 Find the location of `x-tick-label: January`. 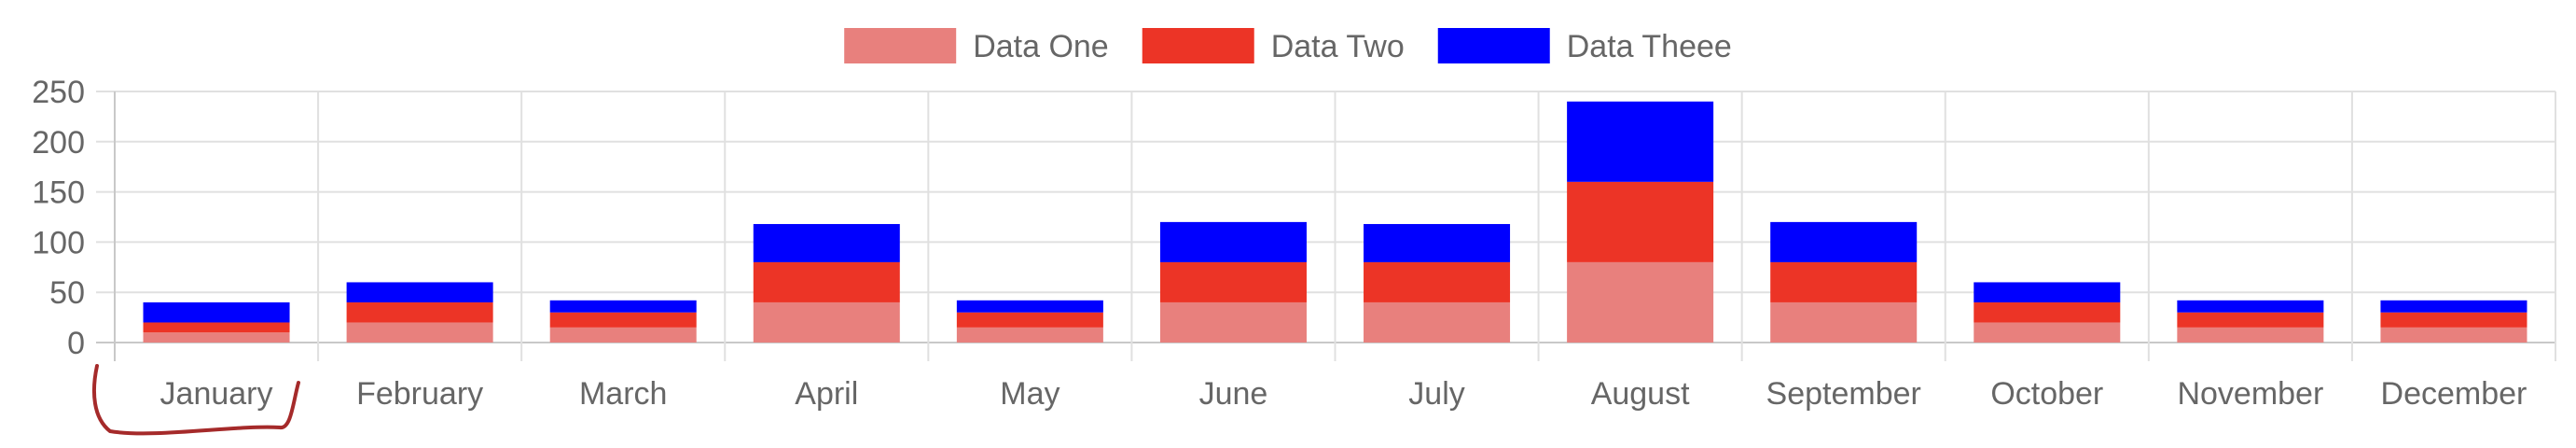

x-tick-label: January is located at coordinates (216, 394).